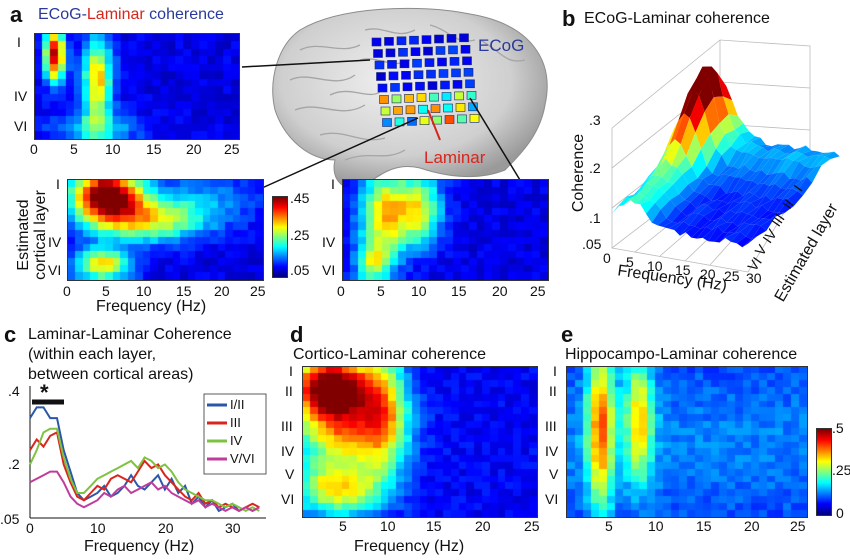 Image resolution: width=850 pixels, height=560 pixels. What do you see at coordinates (655, 266) in the screenshot?
I see `b-x-tick-10: 10` at bounding box center [655, 266].